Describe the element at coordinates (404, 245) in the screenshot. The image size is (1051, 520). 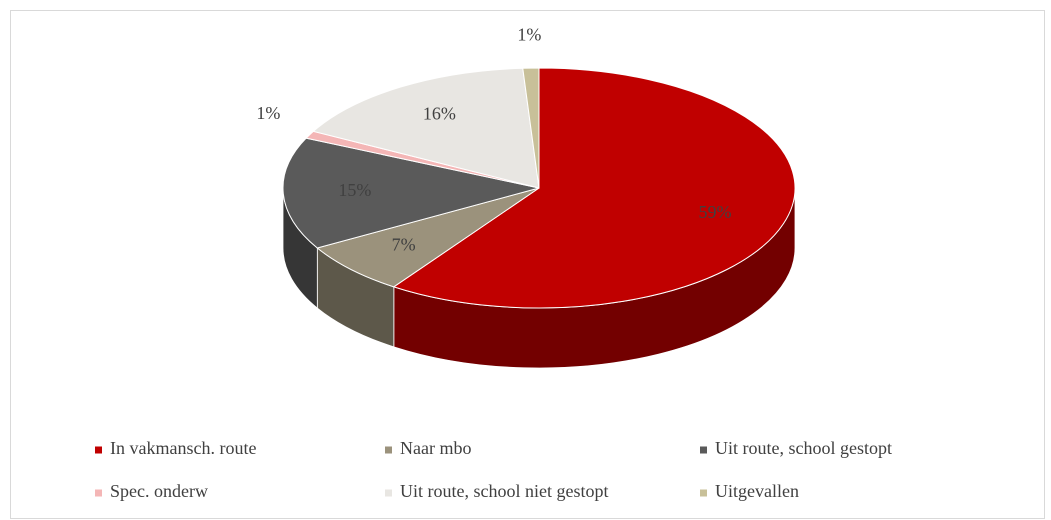
I see `data-label: 7%` at that location.